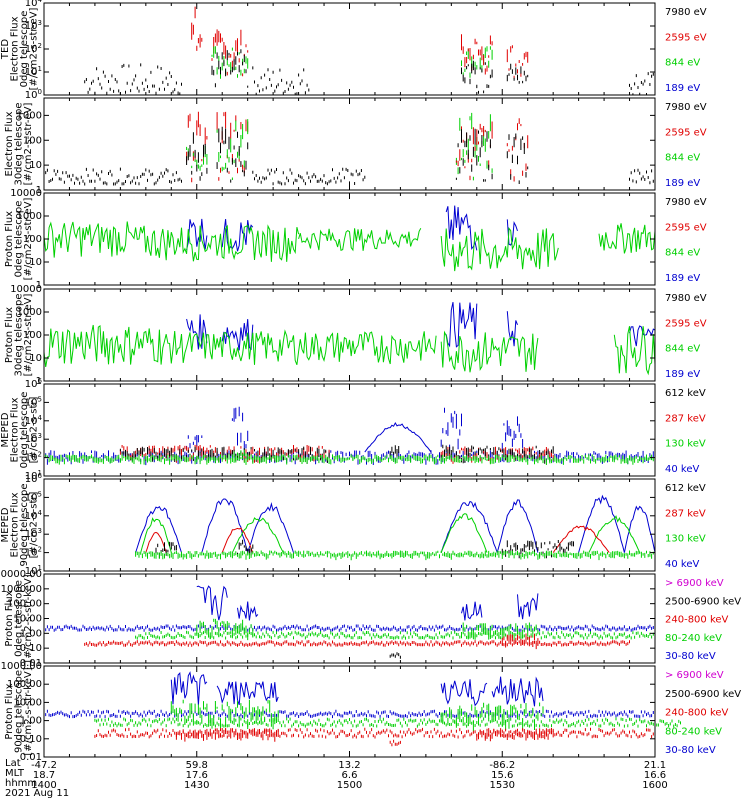 Image resolution: width=750 pixels, height=800 pixels. I want to click on ytick-label-2-3: 1000, so click(29, 115).